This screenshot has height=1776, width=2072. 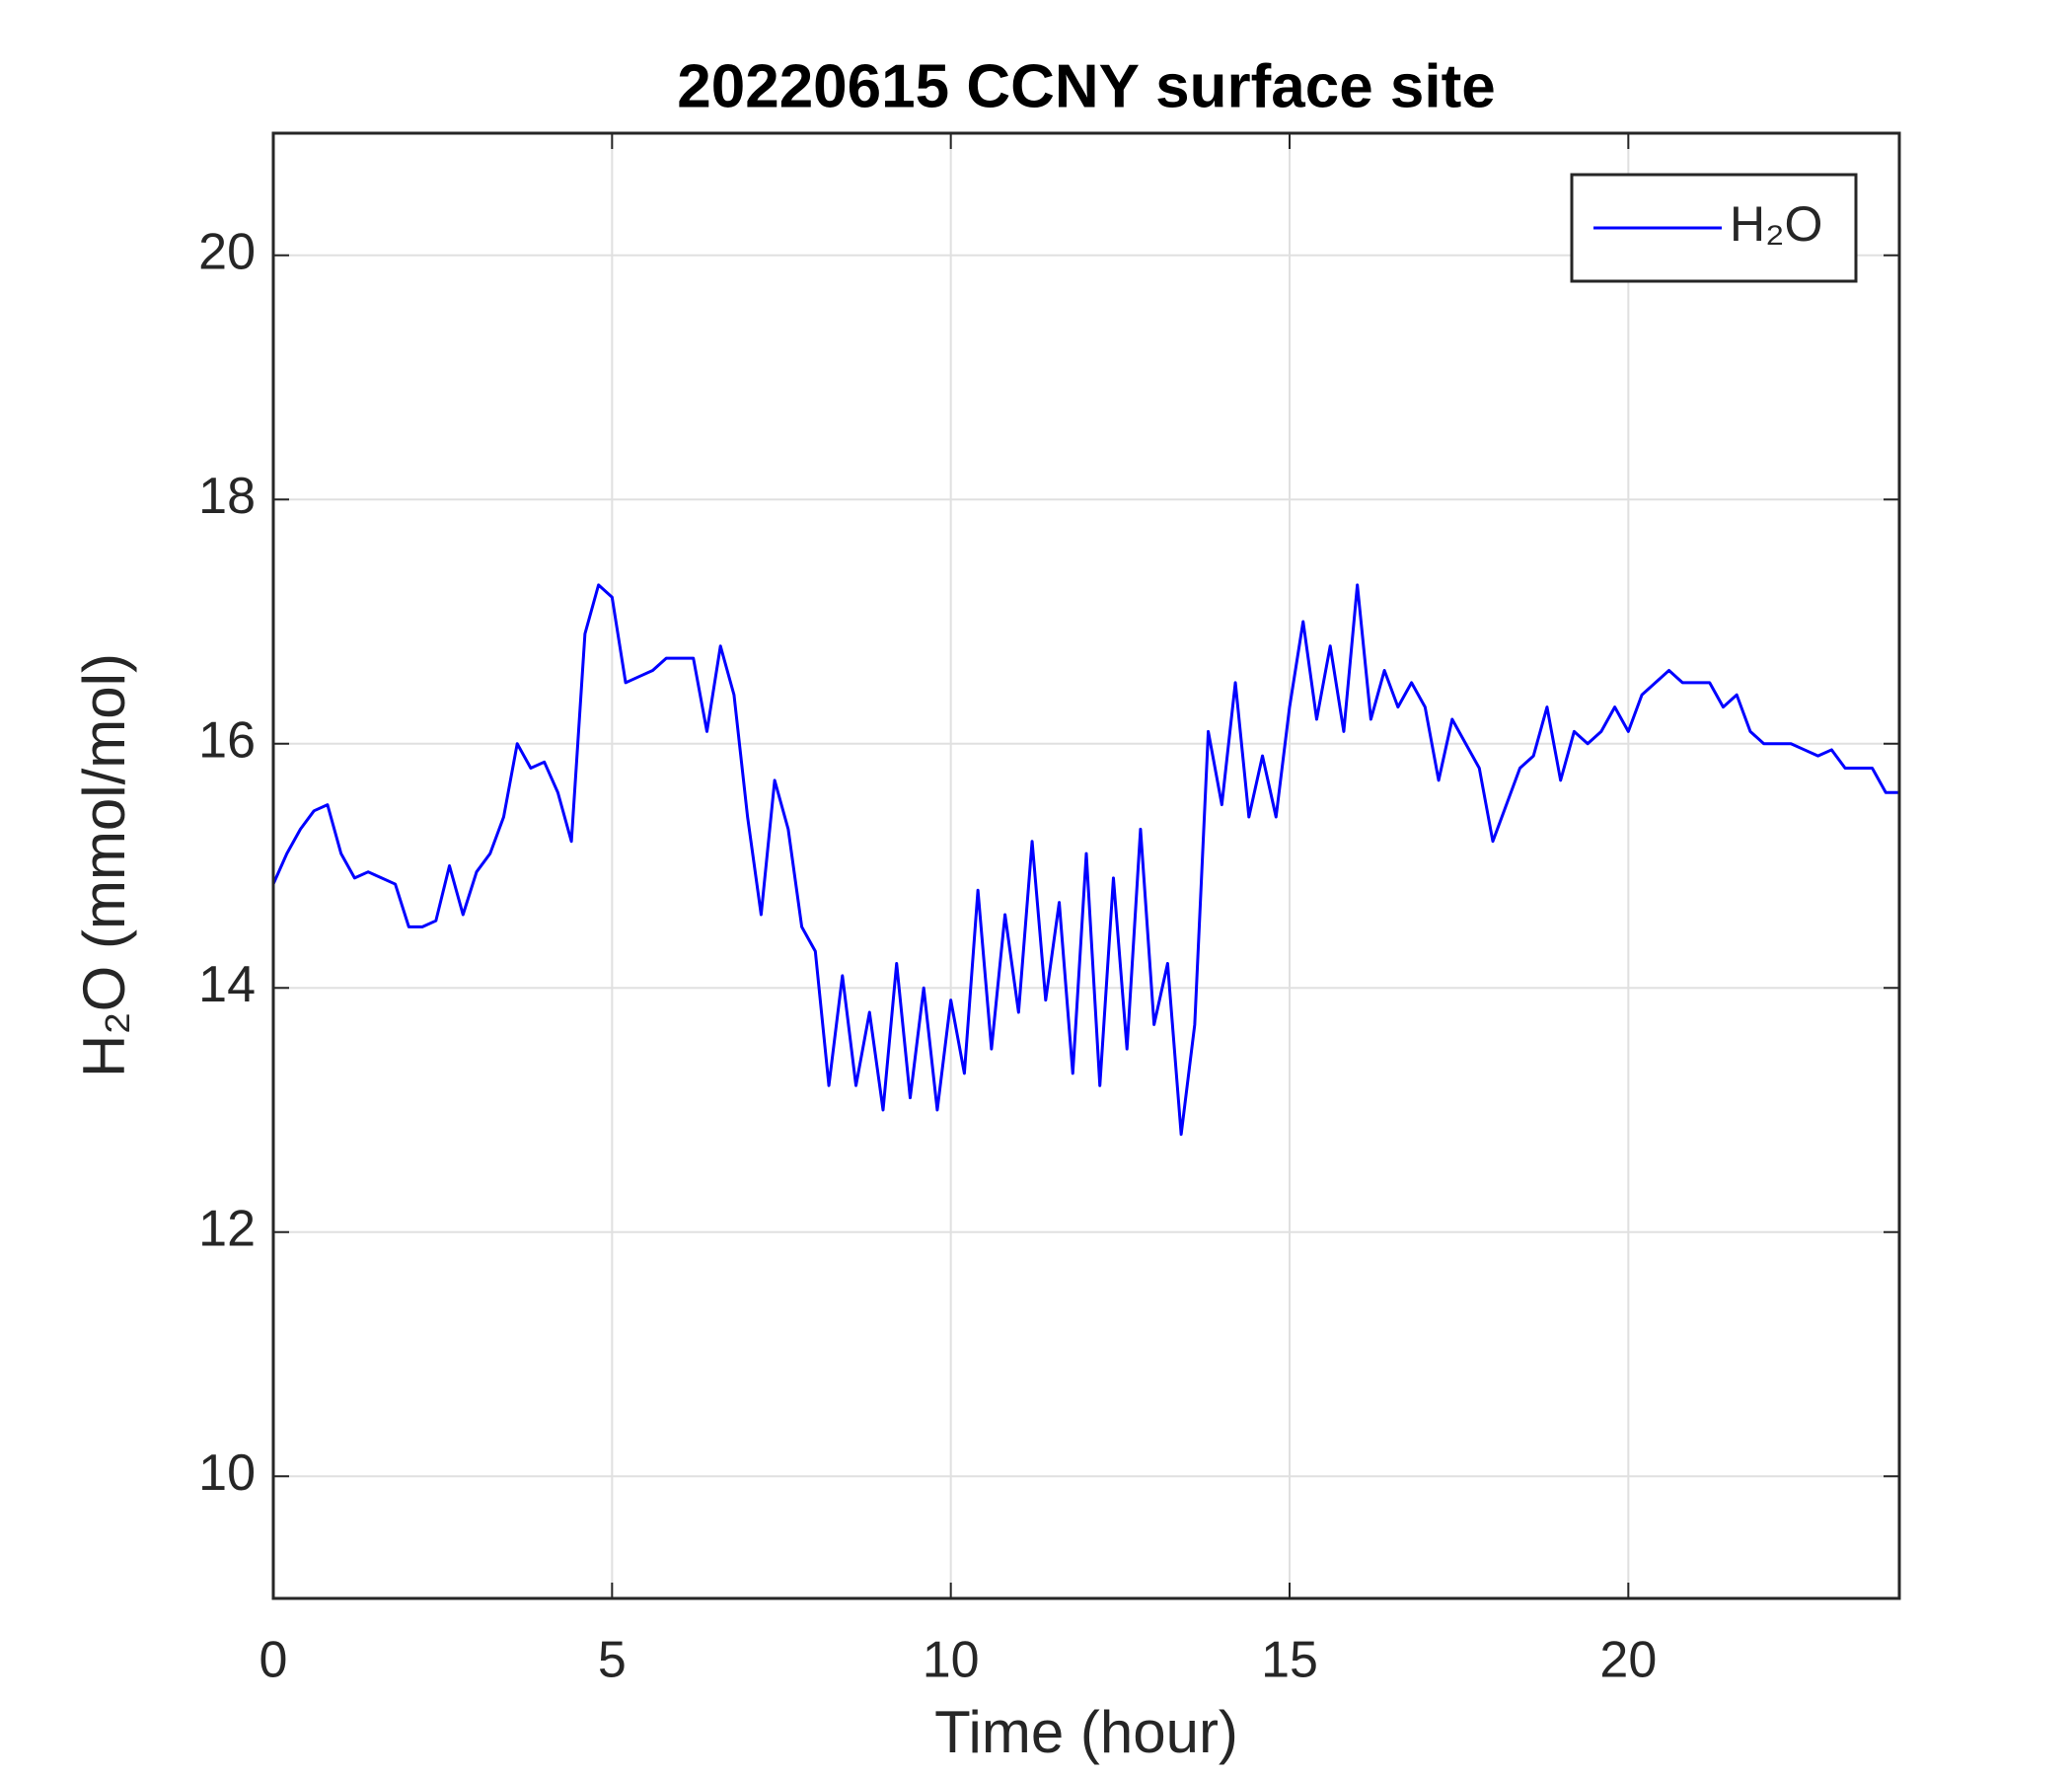 I want to click on x-tick-label: 10, so click(x=952, y=1661).